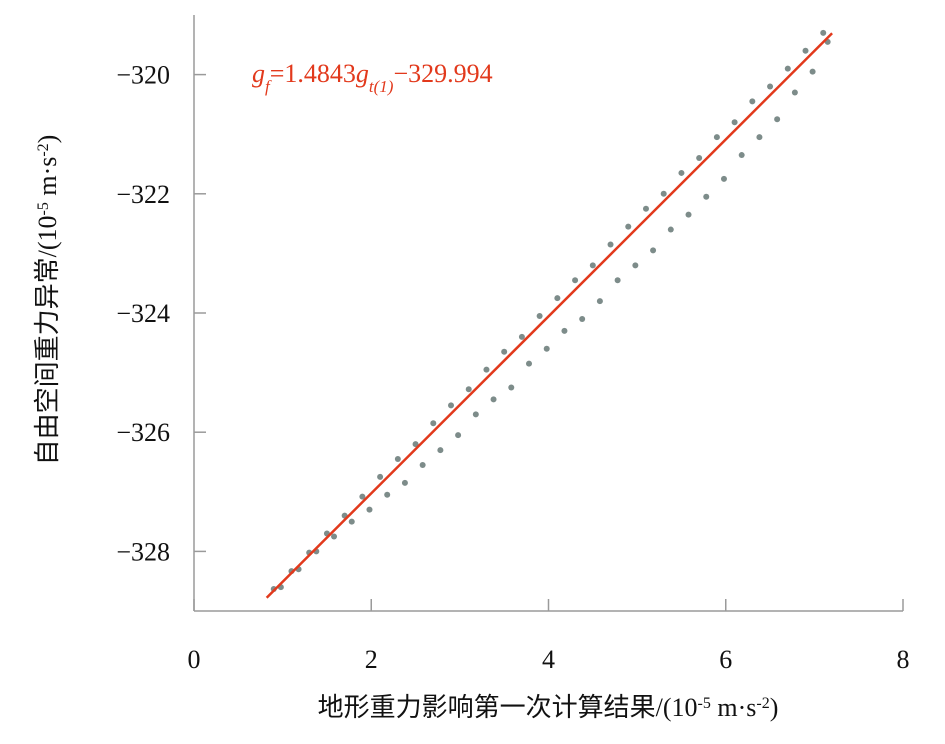 Image resolution: width=945 pixels, height=744 pixels. I want to click on xlabel-part: ), so click(774, 707).